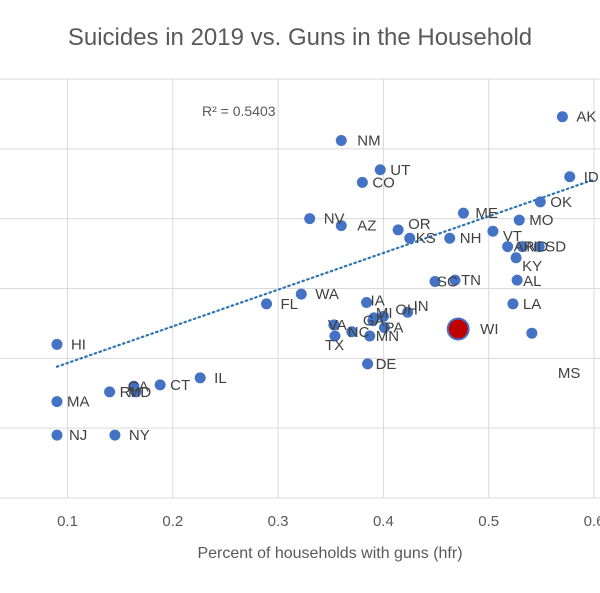 The image size is (600, 593). What do you see at coordinates (383, 182) in the screenshot?
I see `point-label: CO` at bounding box center [383, 182].